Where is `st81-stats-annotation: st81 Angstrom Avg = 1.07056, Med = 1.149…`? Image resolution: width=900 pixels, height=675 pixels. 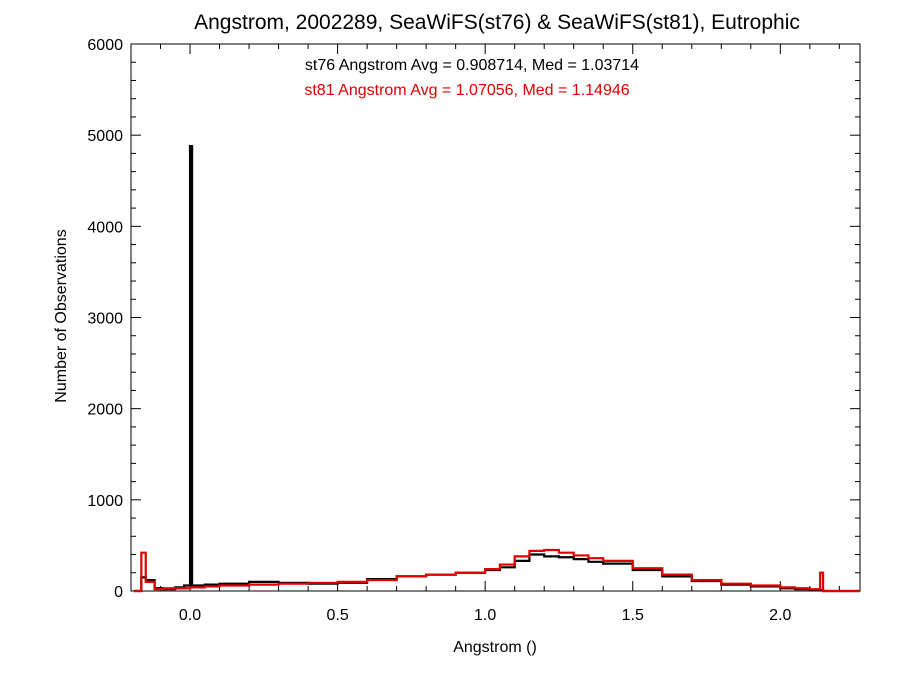 st81-stats-annotation: st81 Angstrom Avg = 1.07056, Med = 1.149… is located at coordinates (466, 90).